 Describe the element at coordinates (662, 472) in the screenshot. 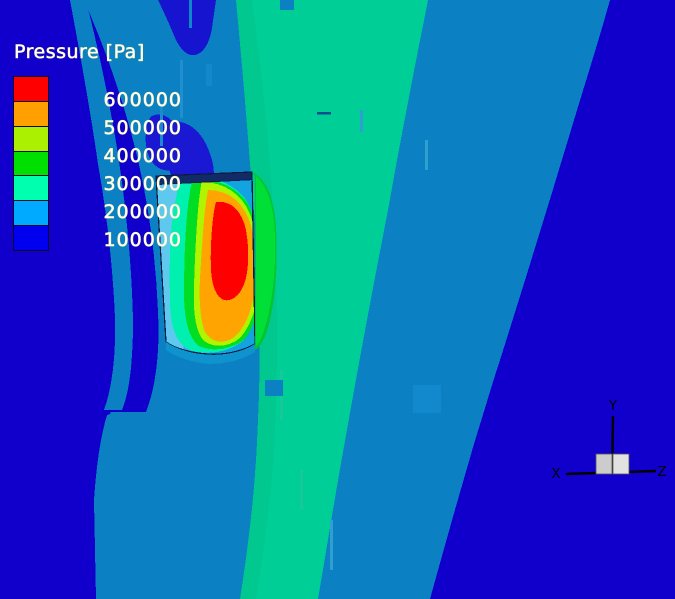

I see `axis-label-z: Z` at that location.